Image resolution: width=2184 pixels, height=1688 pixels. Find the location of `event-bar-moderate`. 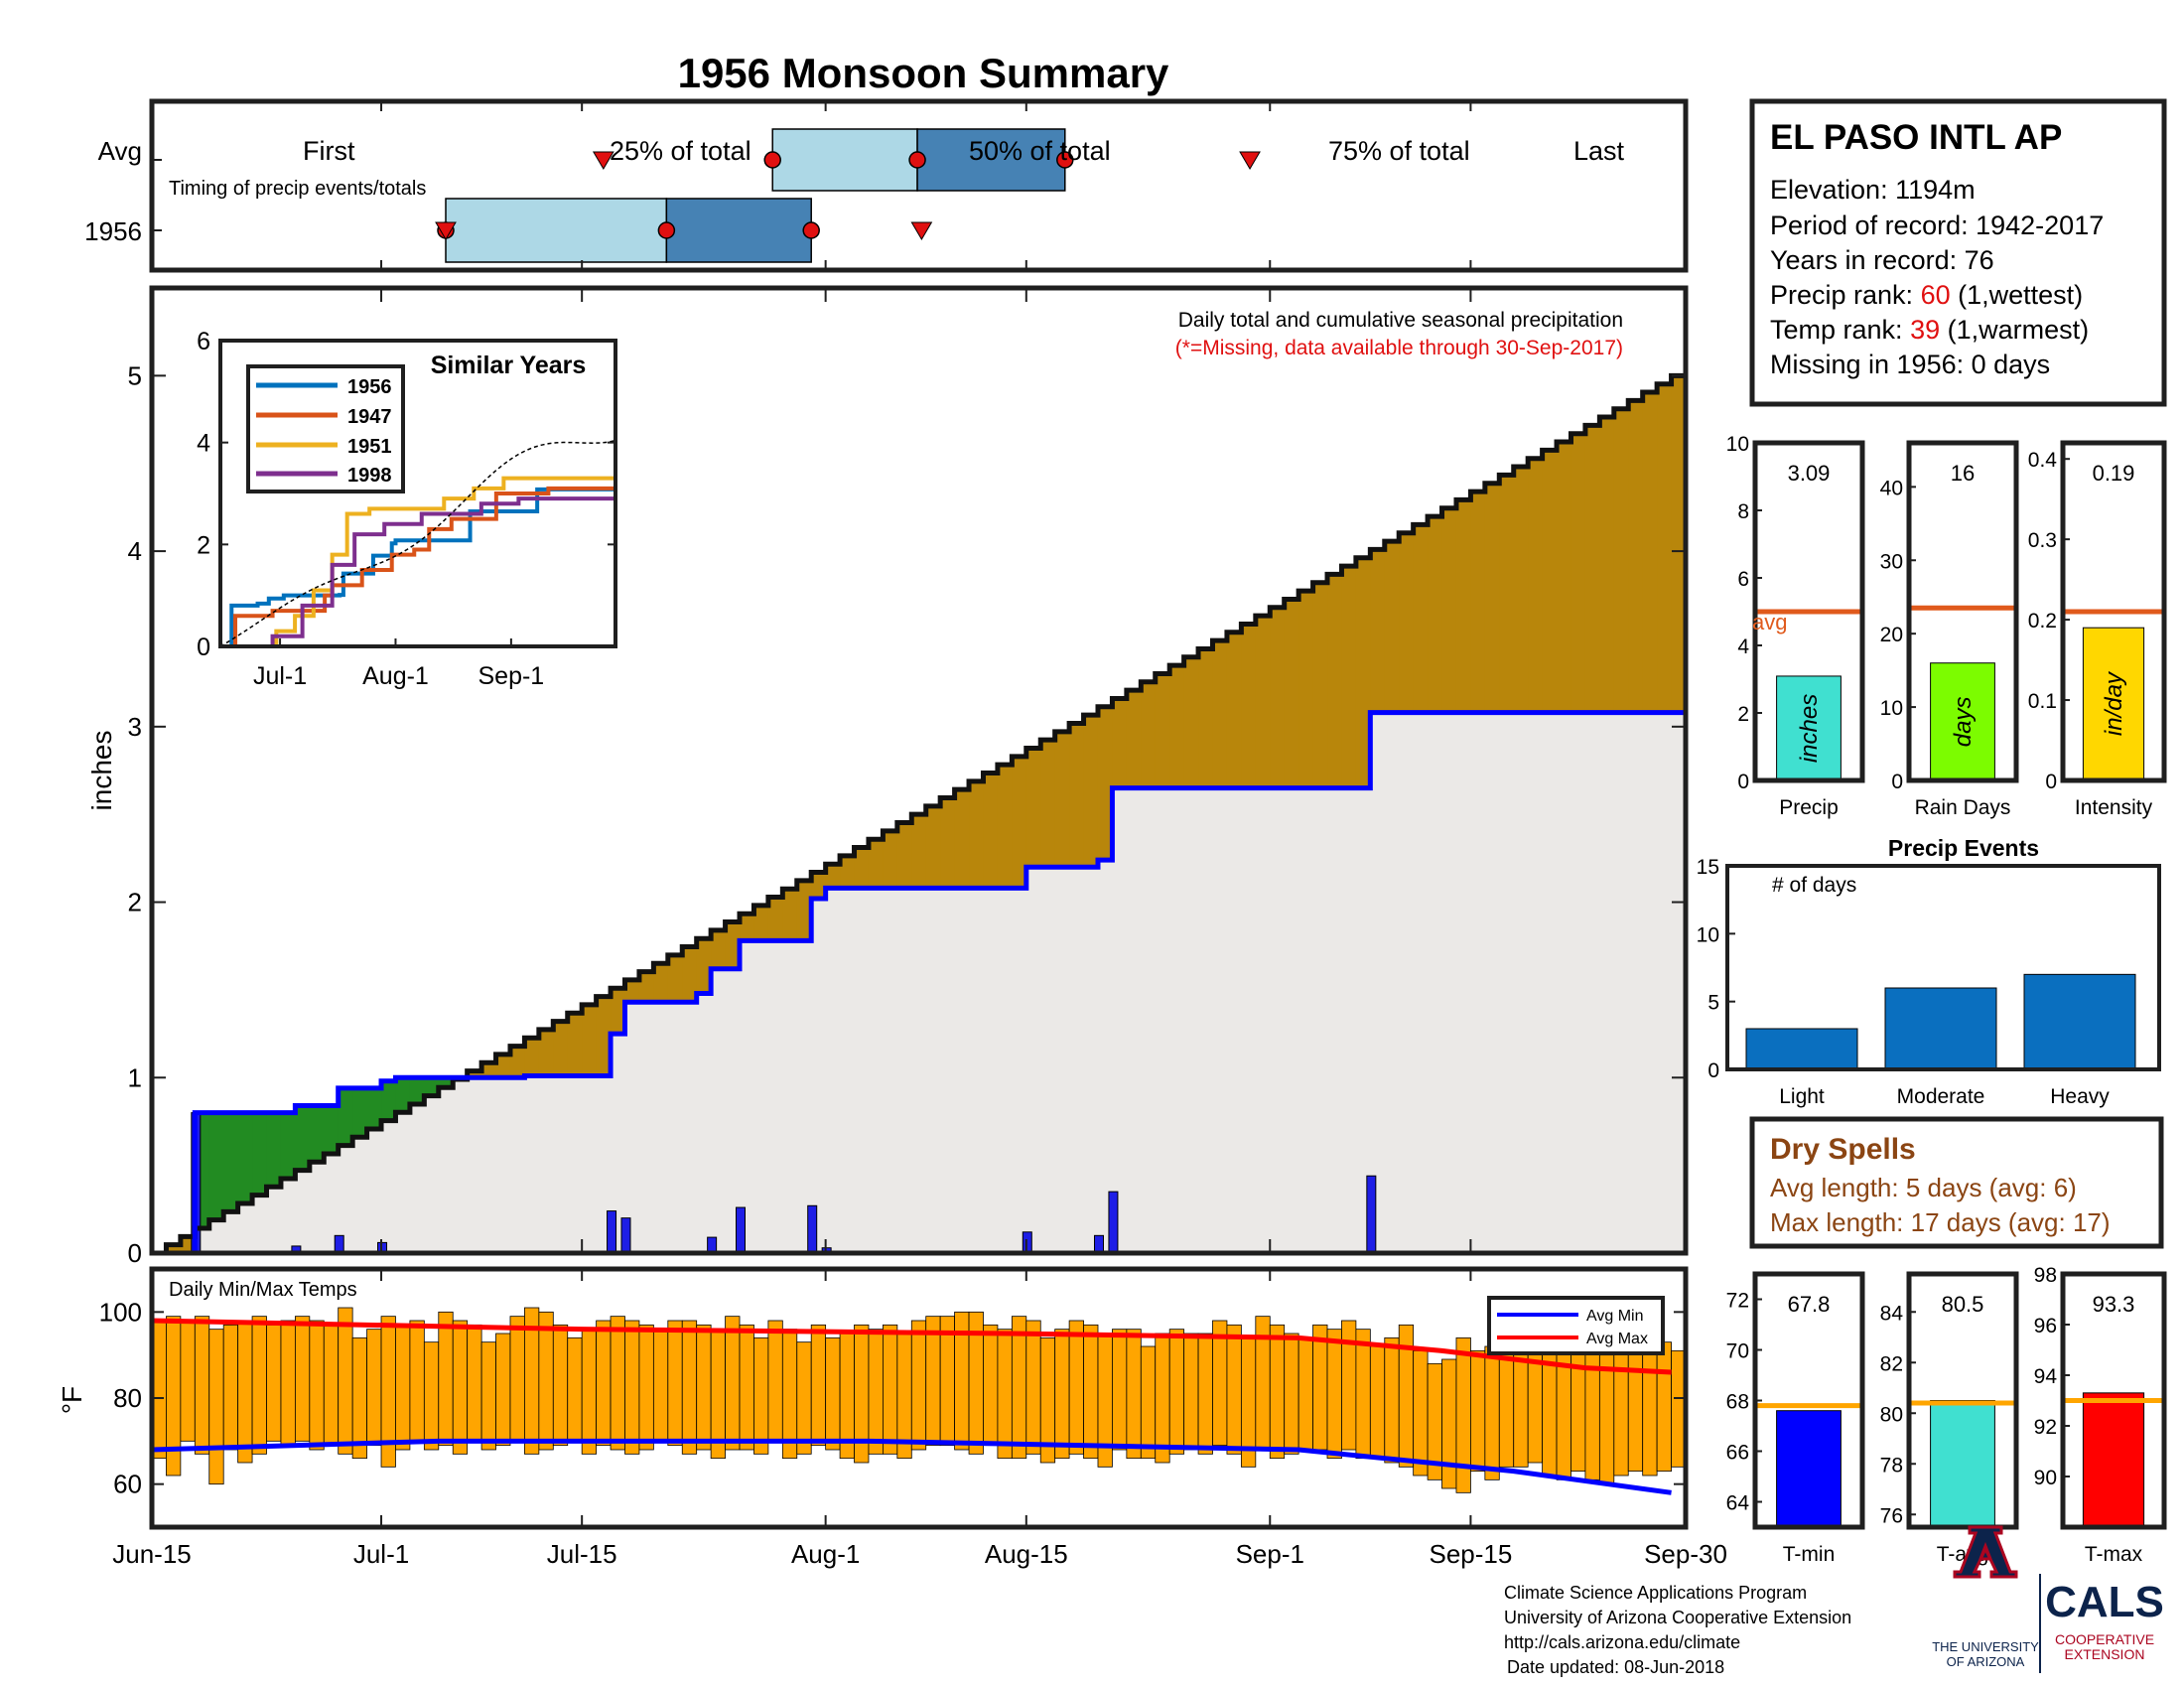

event-bar-moderate is located at coordinates (1940, 1028).